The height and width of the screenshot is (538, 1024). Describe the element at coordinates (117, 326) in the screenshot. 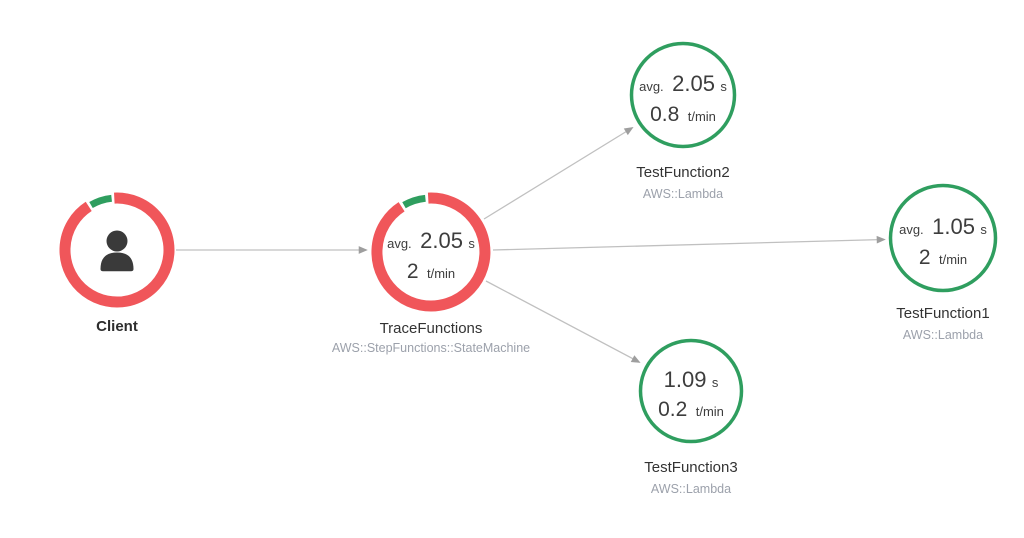

I see `node-title: Client` at that location.